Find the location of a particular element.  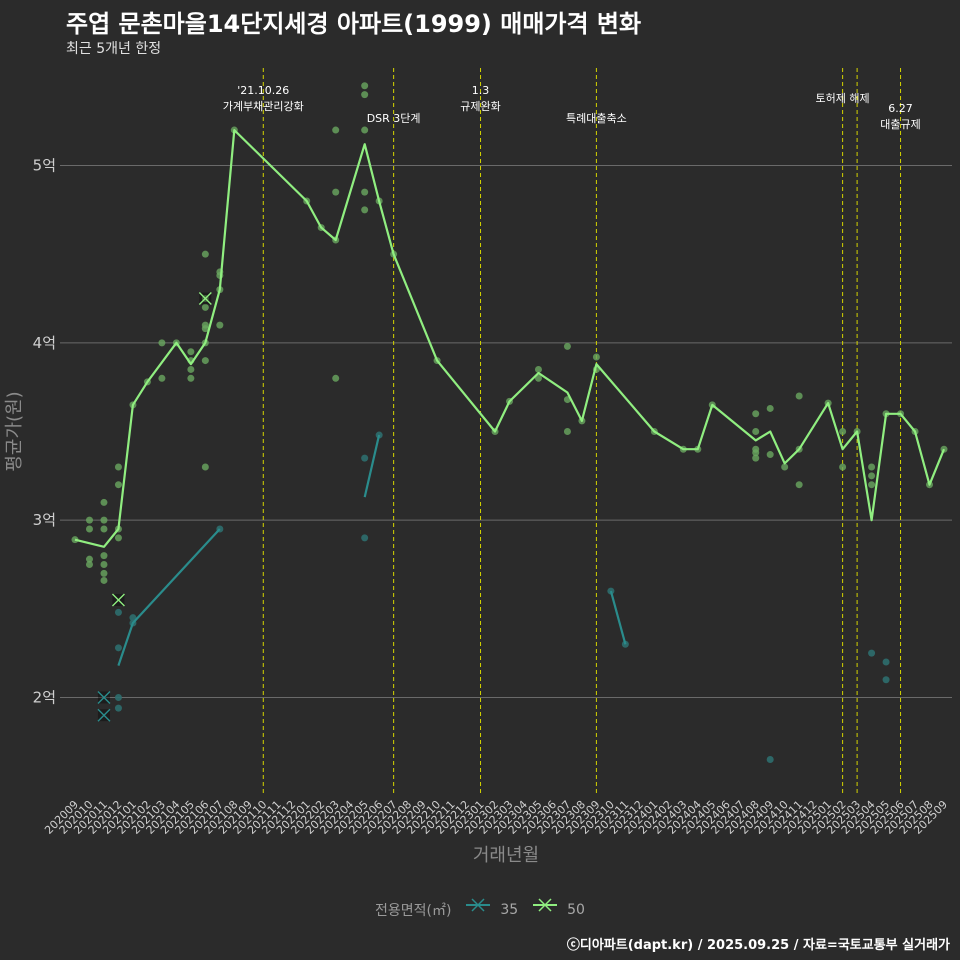

y-axis-title: 평균가(원) is located at coordinates (14, 431).